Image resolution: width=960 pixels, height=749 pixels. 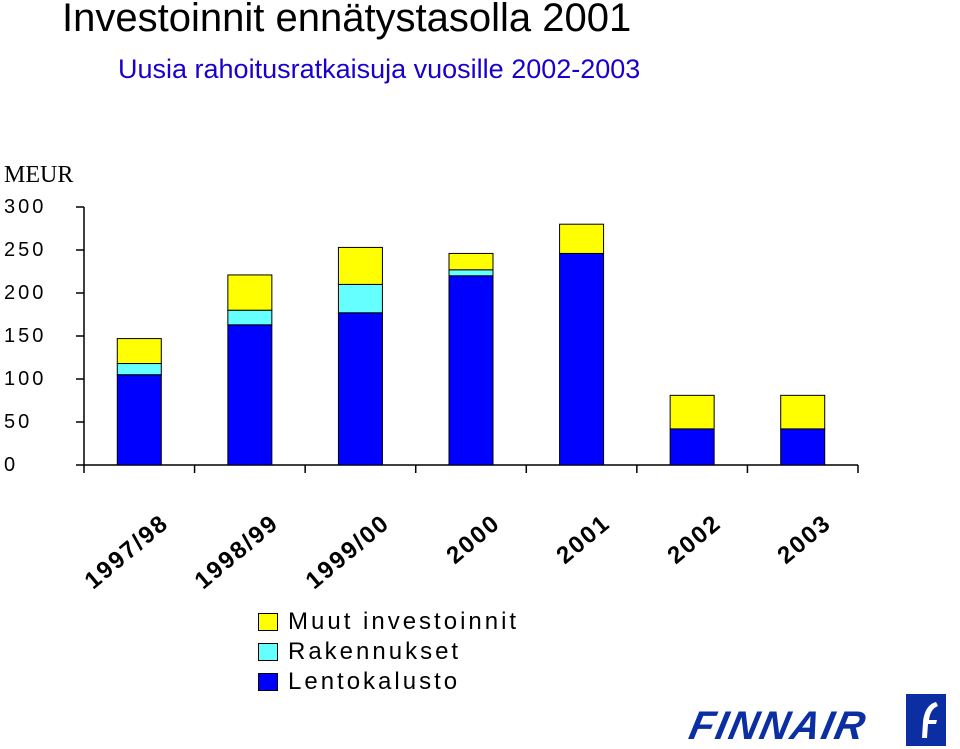 What do you see at coordinates (268, 682) in the screenshot?
I see `legend-swatch-lentokalusto` at bounding box center [268, 682].